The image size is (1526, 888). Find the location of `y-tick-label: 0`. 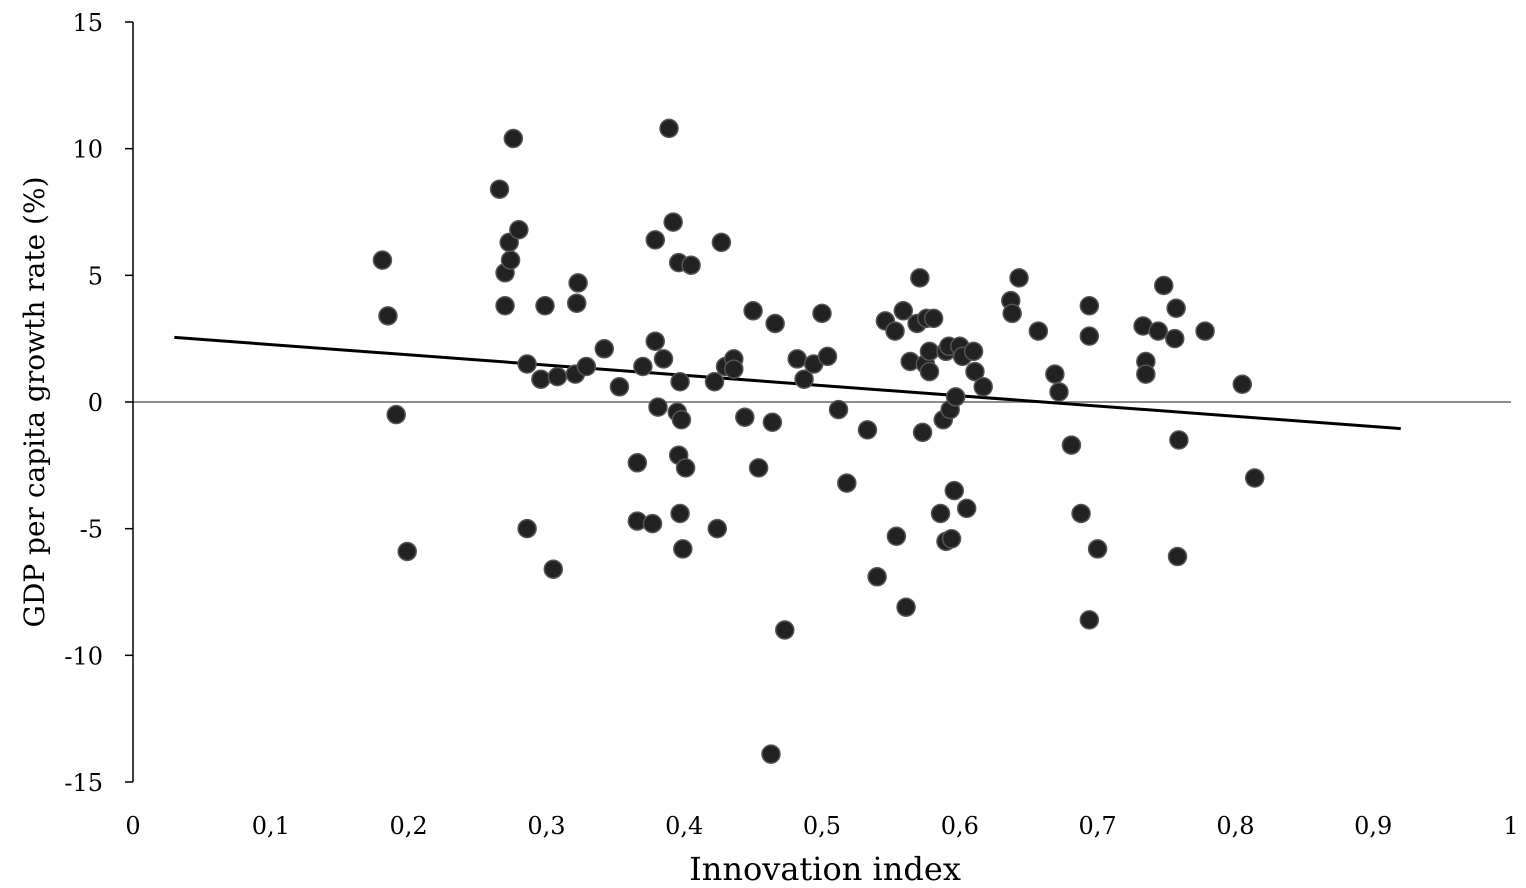

y-tick-label: 0 is located at coordinates (95, 403).